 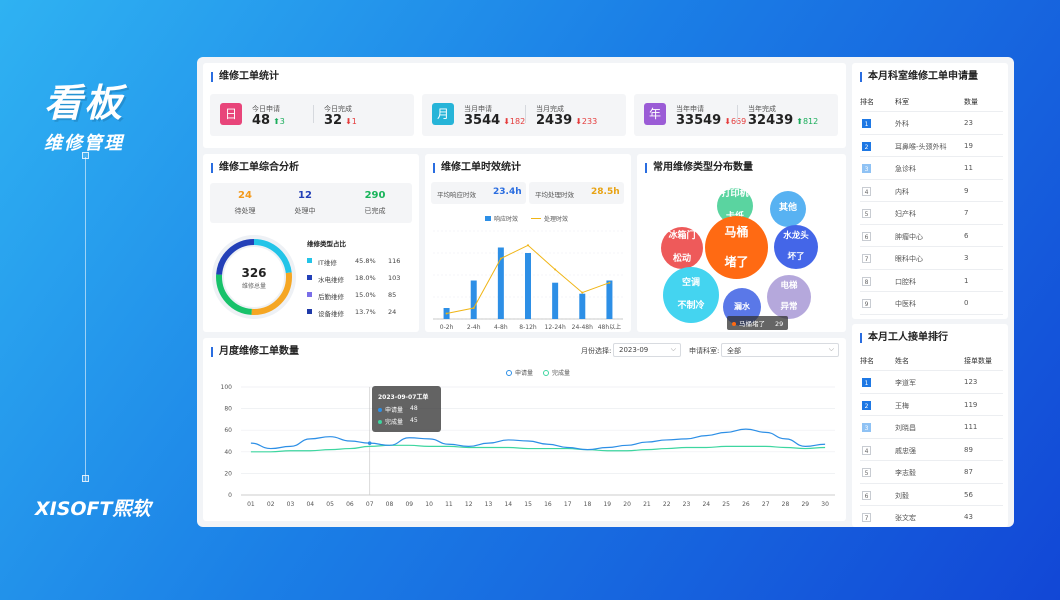 What do you see at coordinates (429, 504) in the screenshot?
I see `x-tick-label: 10` at bounding box center [429, 504].